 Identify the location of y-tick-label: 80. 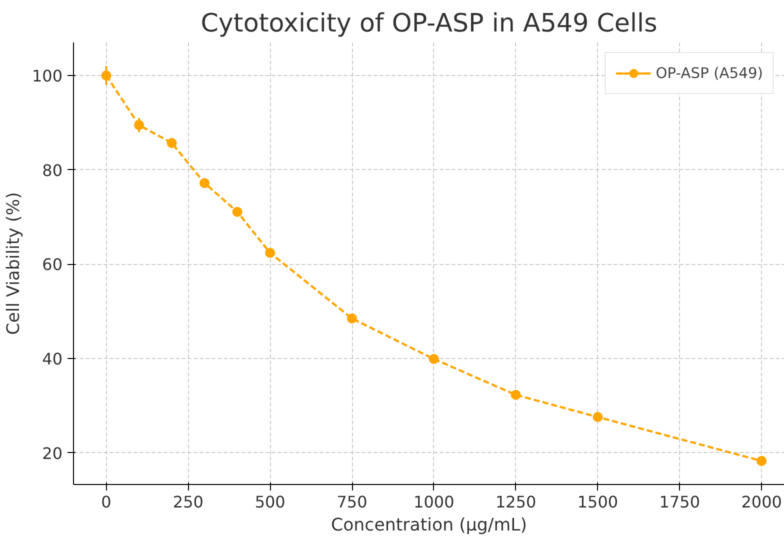
(52, 170).